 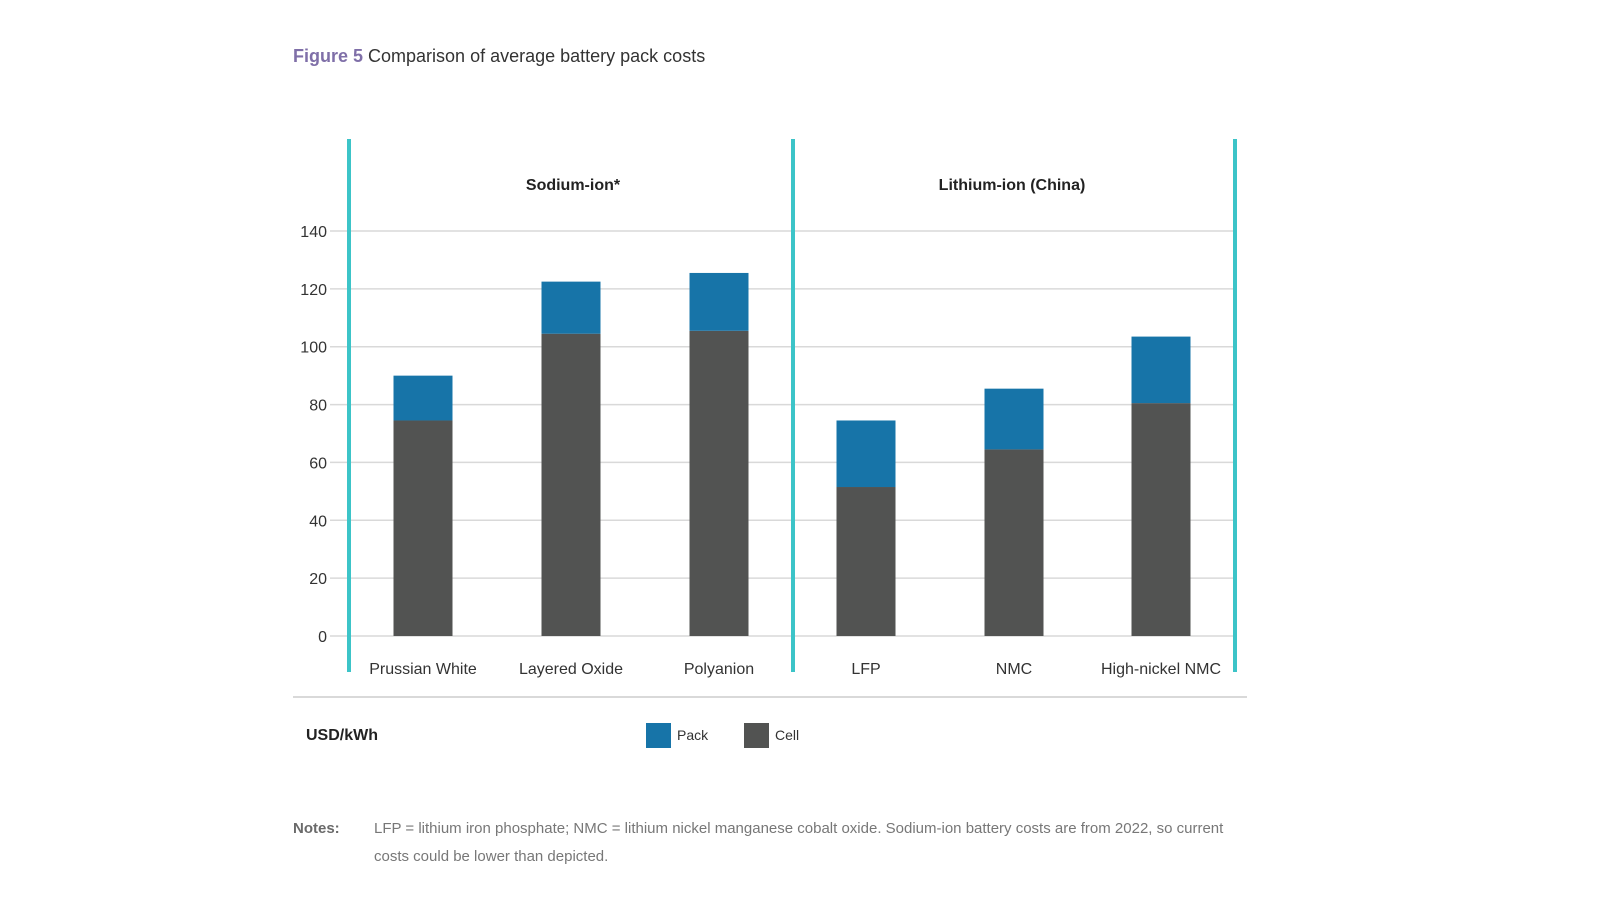 What do you see at coordinates (1161, 669) in the screenshot?
I see `x-tick-label: High-nickel NMC` at bounding box center [1161, 669].